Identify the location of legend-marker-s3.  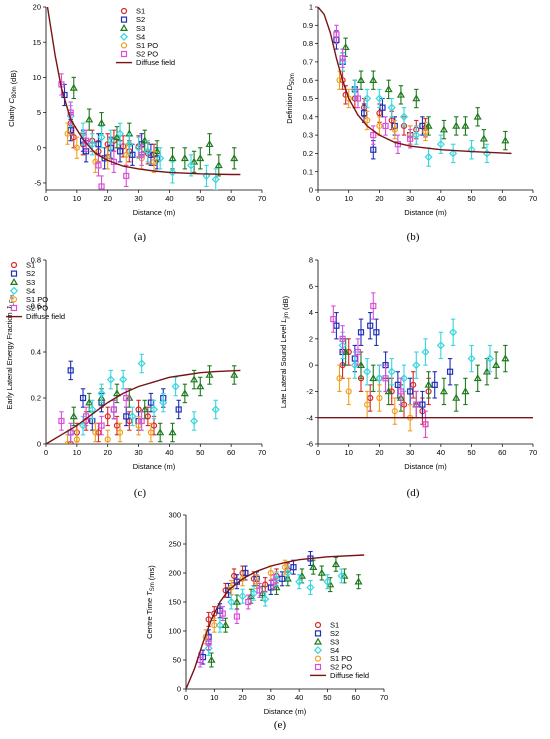
(124, 27).